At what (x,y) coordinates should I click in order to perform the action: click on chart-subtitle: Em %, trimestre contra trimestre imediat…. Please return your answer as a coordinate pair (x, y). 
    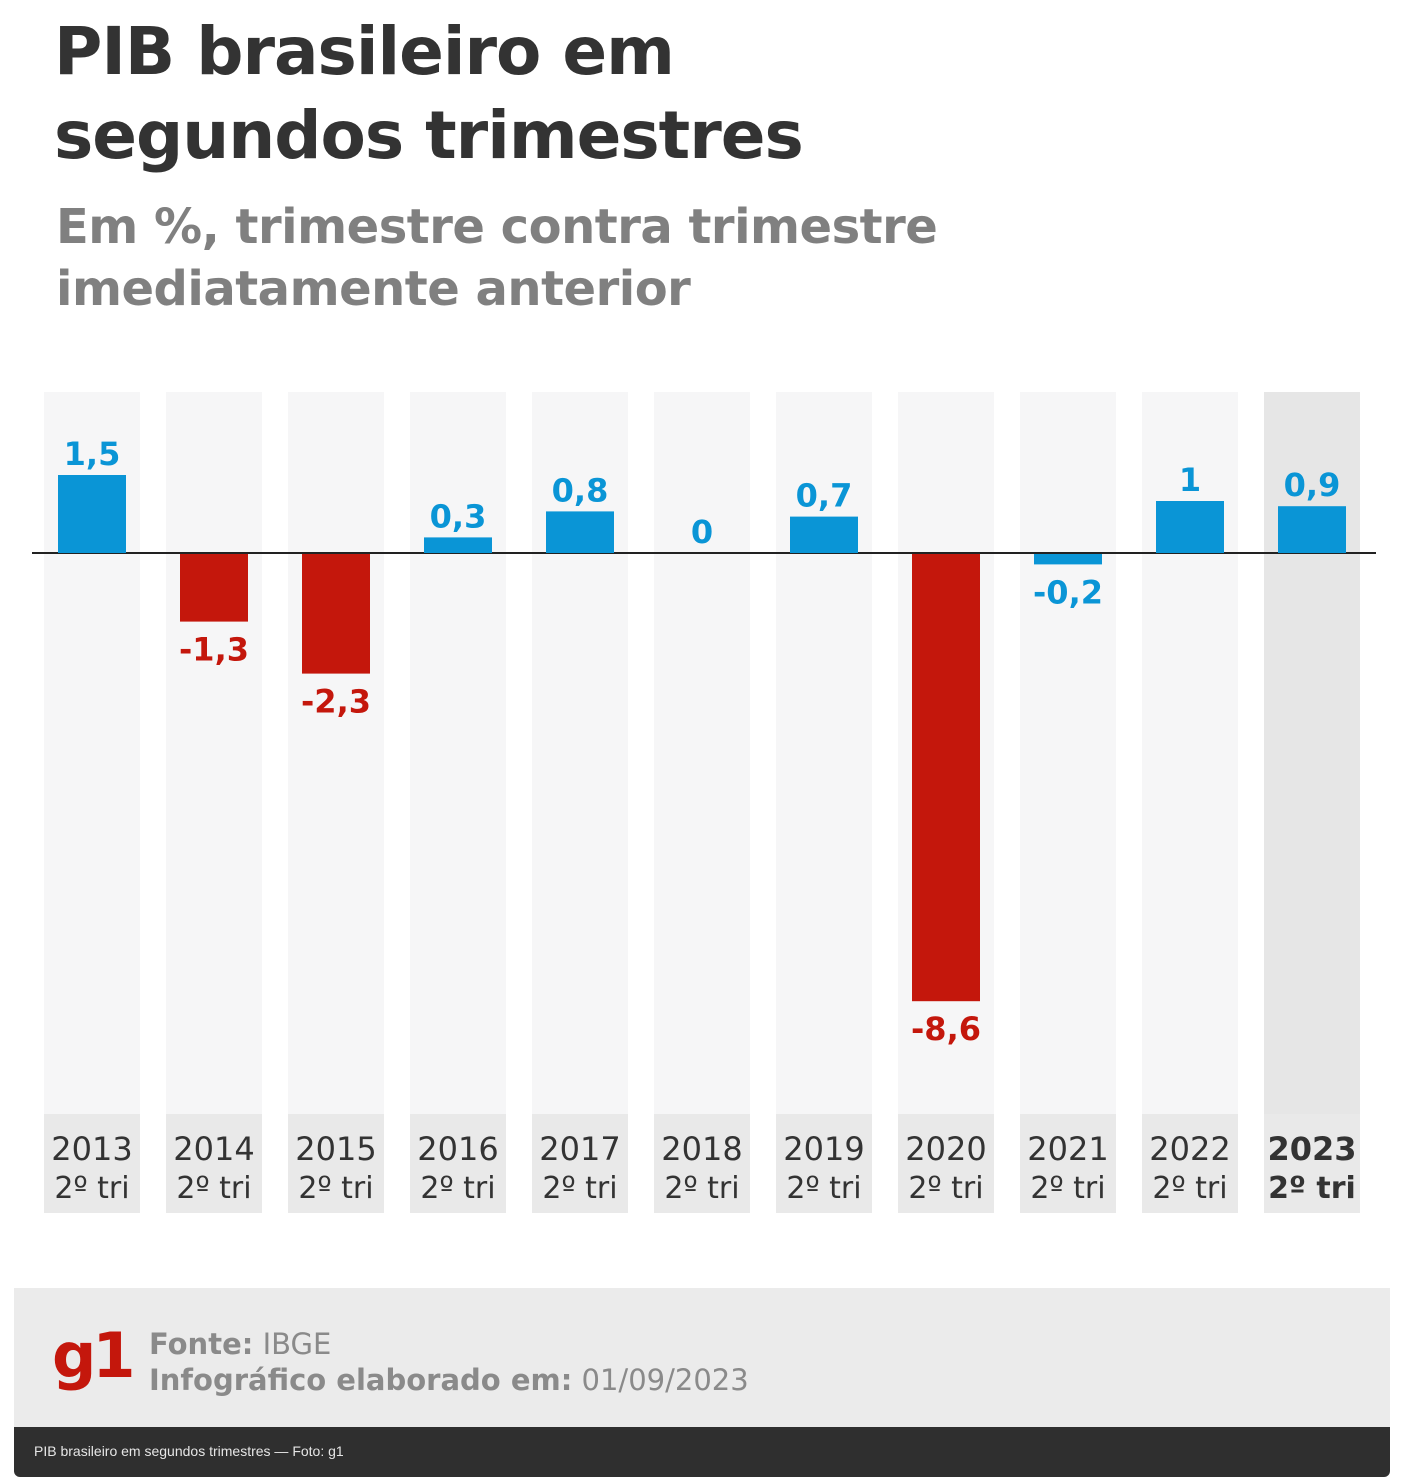
    Looking at the image, I should click on (497, 258).